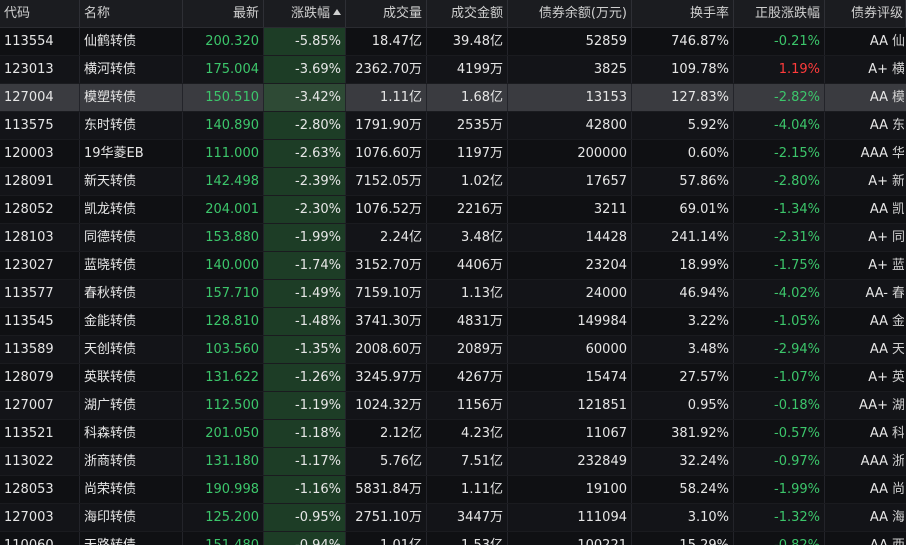 The width and height of the screenshot is (906, 545). Describe the element at coordinates (779, 538) in the screenshot. I see `cell-stock-change: -0.82%` at that location.